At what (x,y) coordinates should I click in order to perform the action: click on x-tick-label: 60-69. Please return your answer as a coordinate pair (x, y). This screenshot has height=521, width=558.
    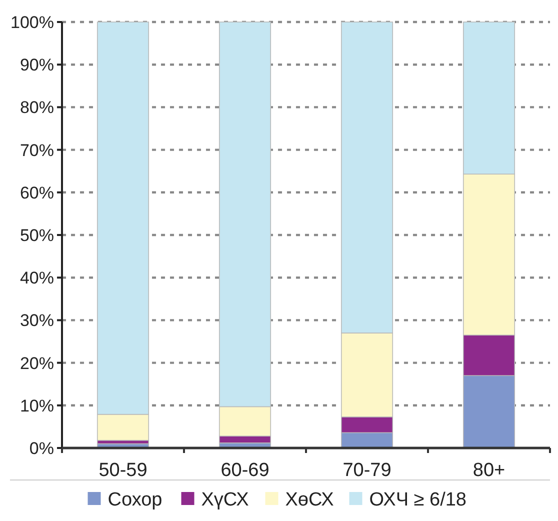
    Looking at the image, I should click on (245, 470).